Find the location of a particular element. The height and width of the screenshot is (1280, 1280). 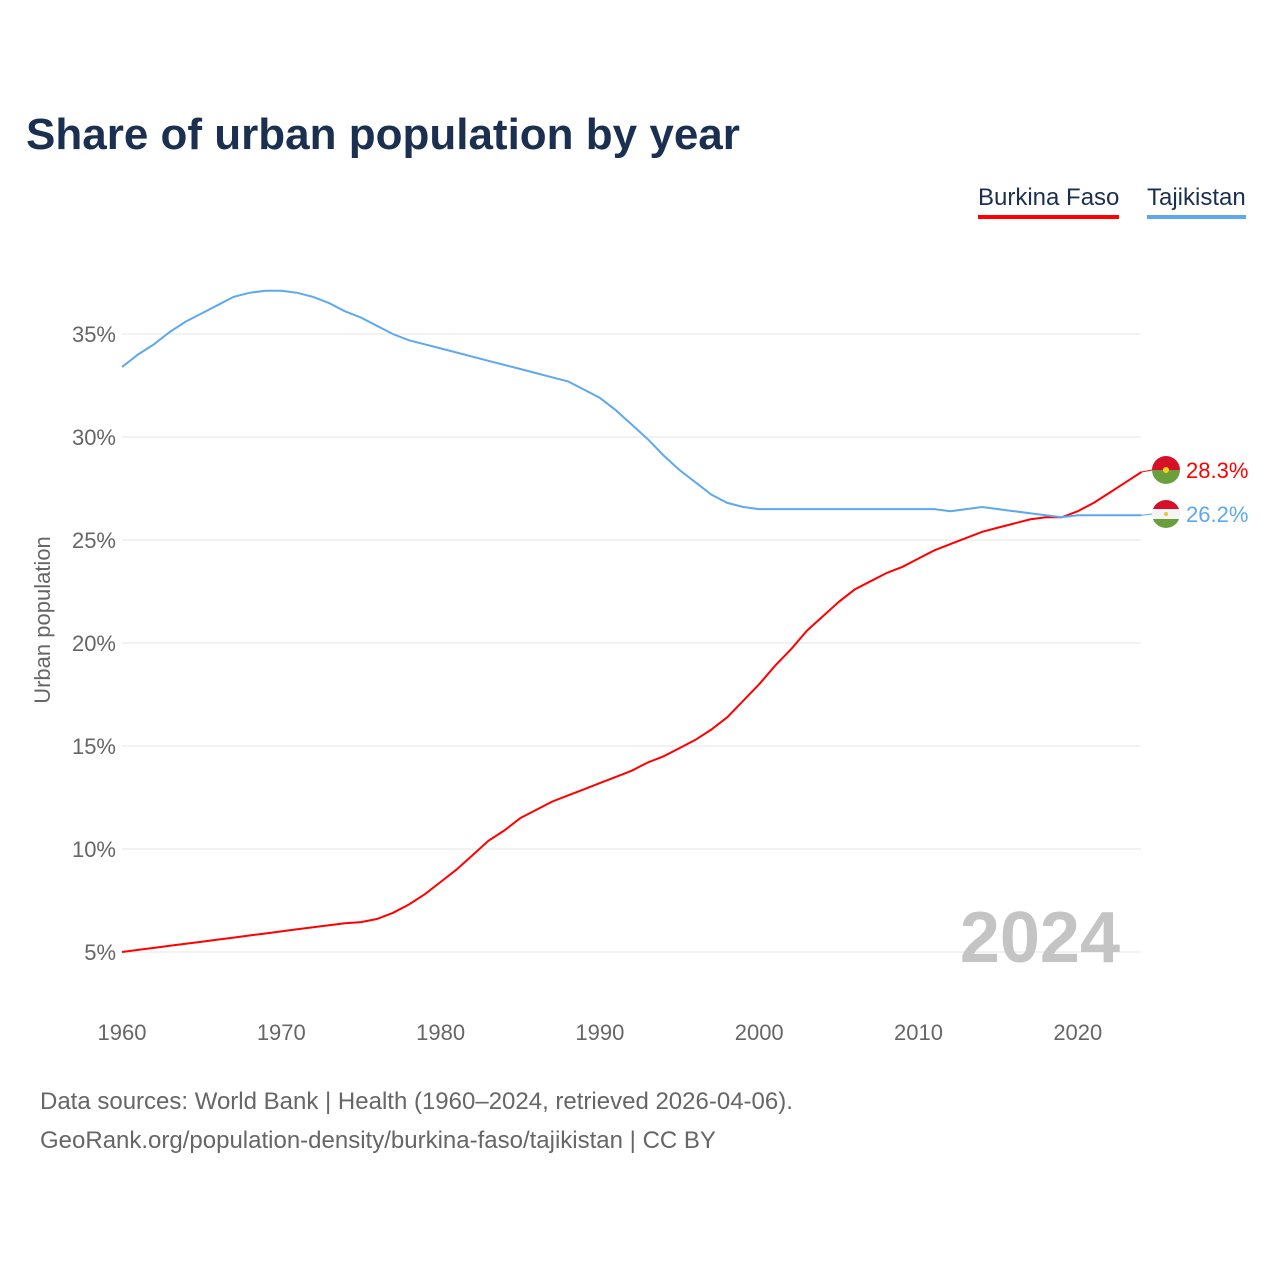

x-tick-label: 1960 is located at coordinates (122, 1032).